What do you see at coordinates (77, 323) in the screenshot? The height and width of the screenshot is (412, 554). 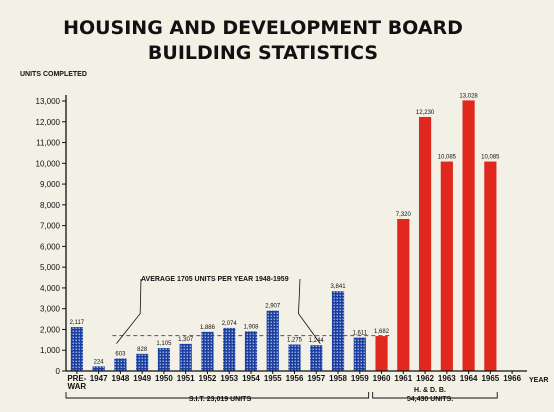 I see `data-label: 2,117` at bounding box center [77, 323].